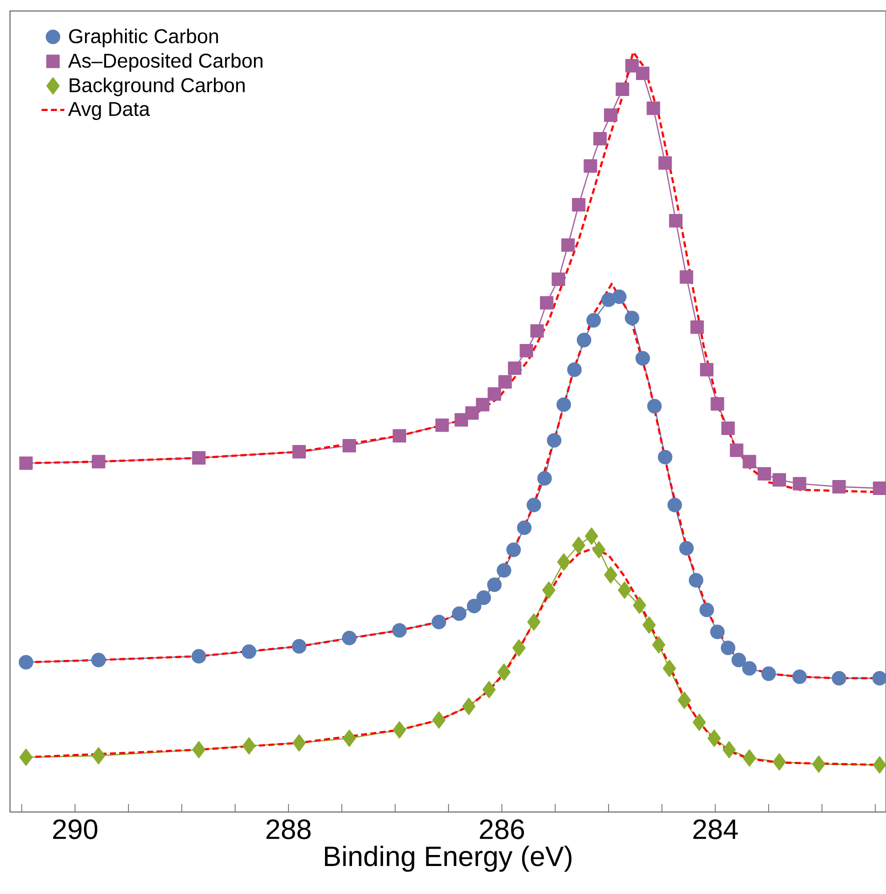 The width and height of the screenshot is (886, 894). Describe the element at coordinates (109, 111) in the screenshot. I see `legend-label: Avg Data` at that location.